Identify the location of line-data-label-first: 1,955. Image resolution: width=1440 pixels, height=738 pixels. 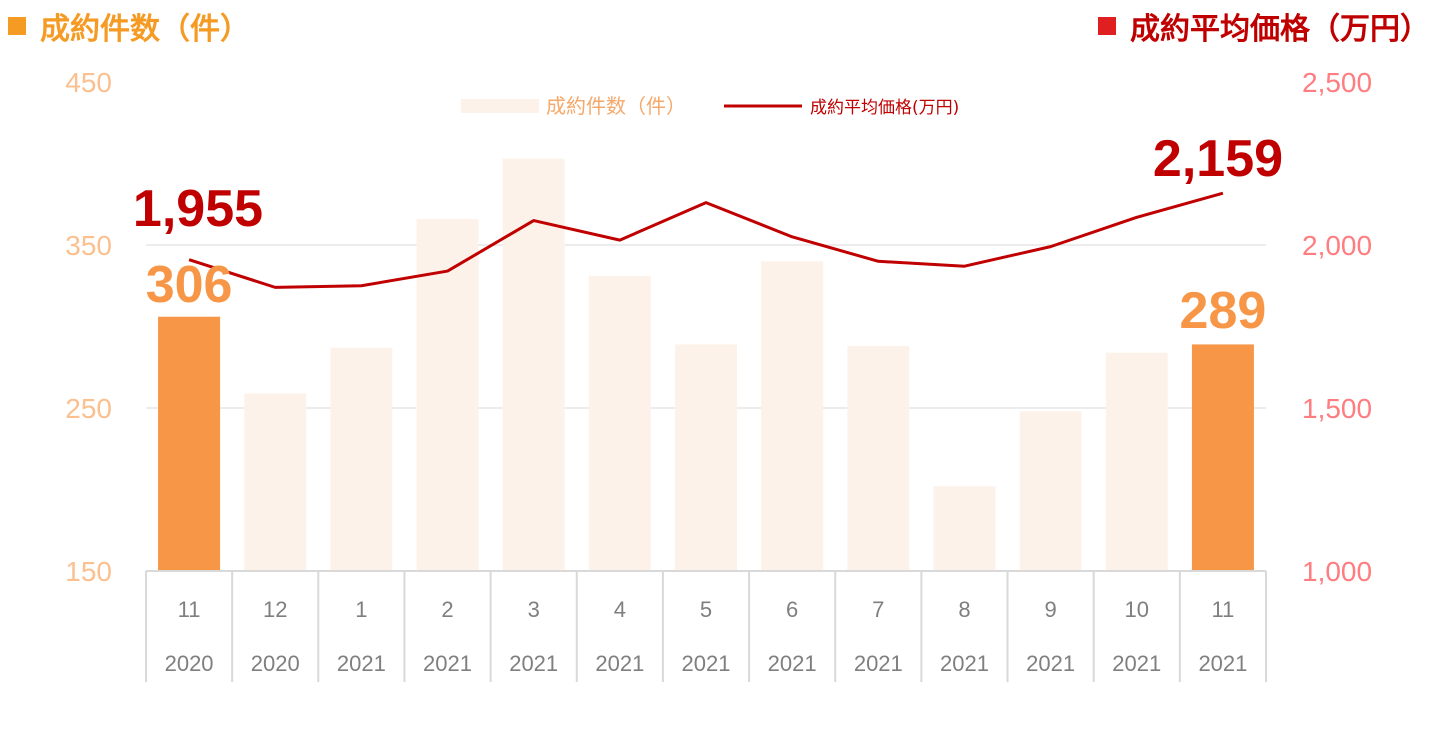
(198, 209).